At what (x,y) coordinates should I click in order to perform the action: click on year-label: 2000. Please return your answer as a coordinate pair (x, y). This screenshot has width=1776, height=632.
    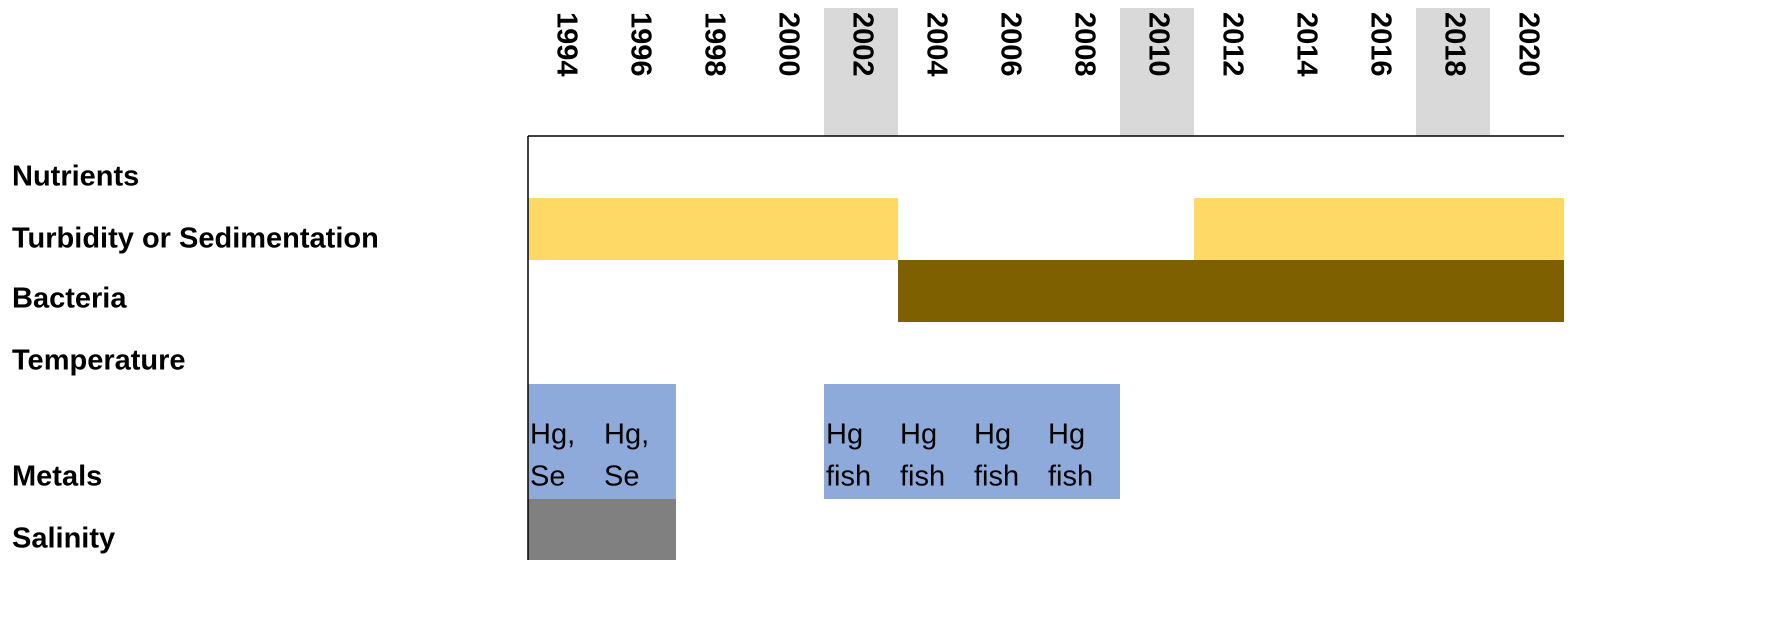
    Looking at the image, I should click on (788, 44).